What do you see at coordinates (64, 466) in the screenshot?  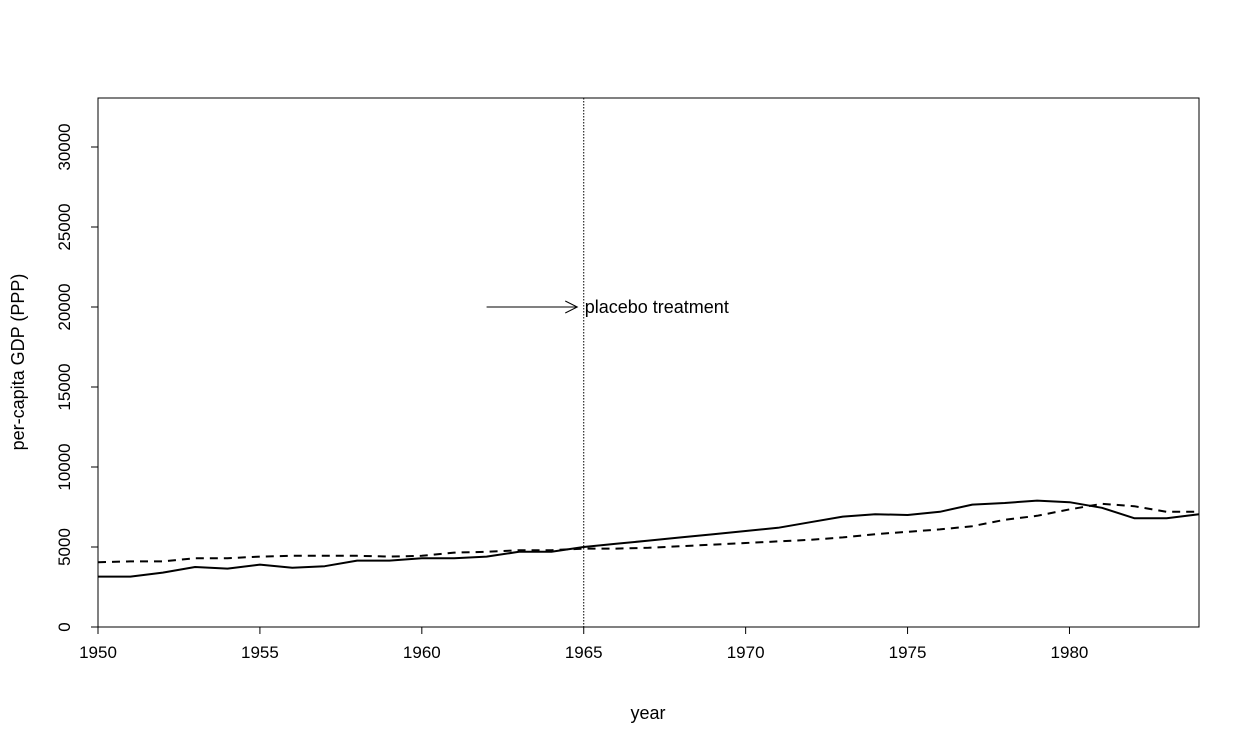 I see `y-tick-label: 10000` at bounding box center [64, 466].